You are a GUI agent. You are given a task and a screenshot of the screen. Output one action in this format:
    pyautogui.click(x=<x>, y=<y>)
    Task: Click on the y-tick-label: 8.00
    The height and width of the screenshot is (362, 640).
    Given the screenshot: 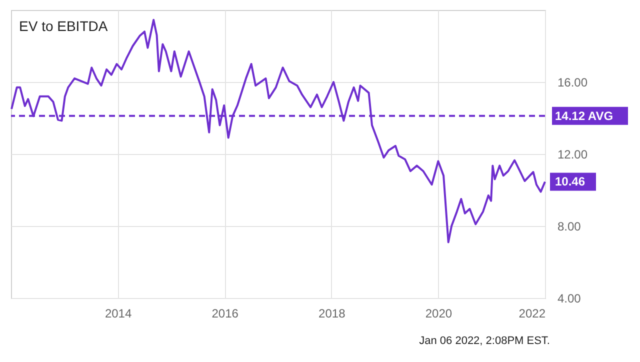 What is the action you would take?
    pyautogui.click(x=570, y=227)
    